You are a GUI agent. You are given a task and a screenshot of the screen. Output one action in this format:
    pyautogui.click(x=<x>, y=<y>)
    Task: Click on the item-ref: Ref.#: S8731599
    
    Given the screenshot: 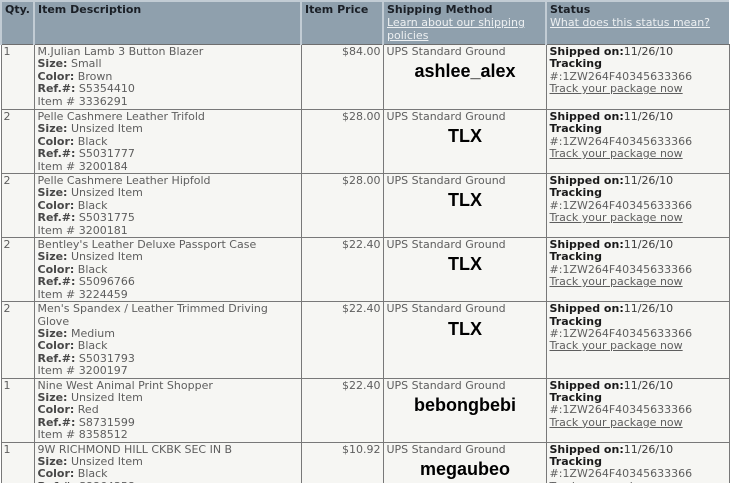 What is the action you would take?
    pyautogui.click(x=86, y=422)
    